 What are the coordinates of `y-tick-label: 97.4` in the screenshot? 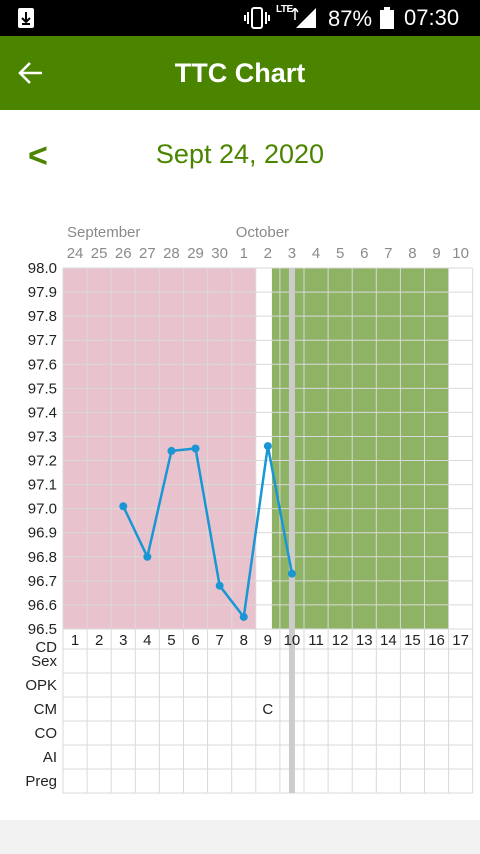 It's located at (42, 412).